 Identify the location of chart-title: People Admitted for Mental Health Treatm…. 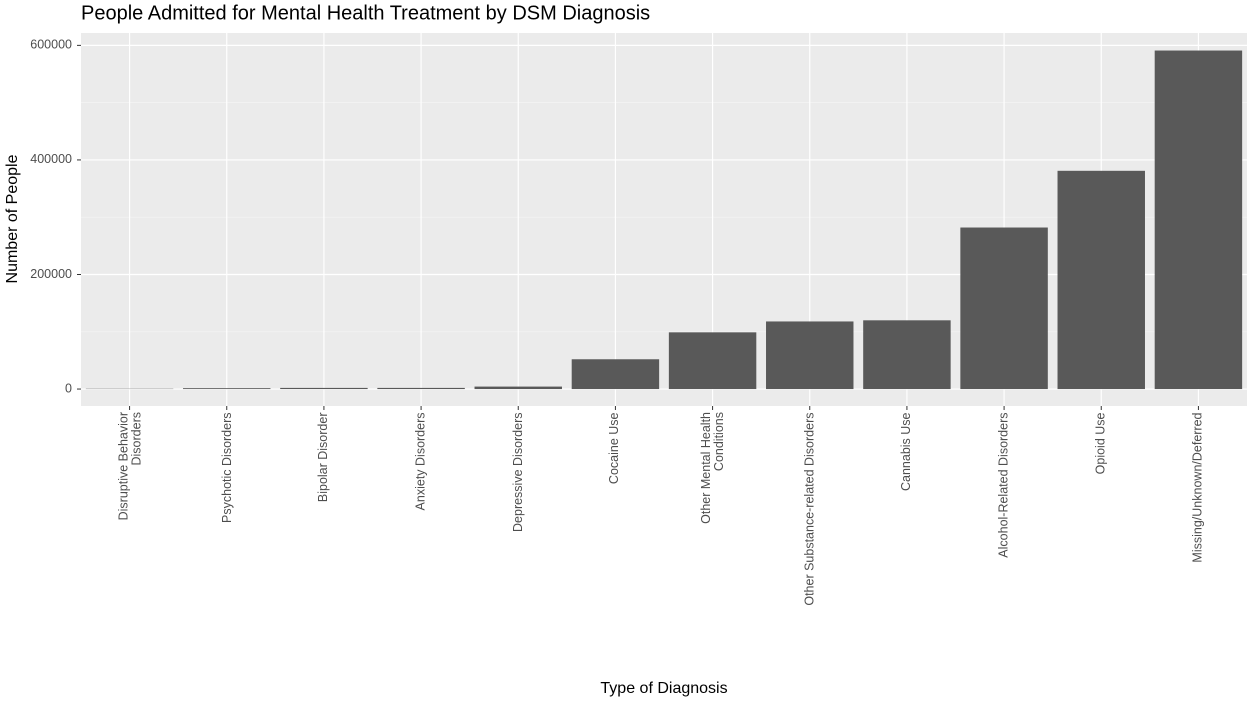
(365, 13).